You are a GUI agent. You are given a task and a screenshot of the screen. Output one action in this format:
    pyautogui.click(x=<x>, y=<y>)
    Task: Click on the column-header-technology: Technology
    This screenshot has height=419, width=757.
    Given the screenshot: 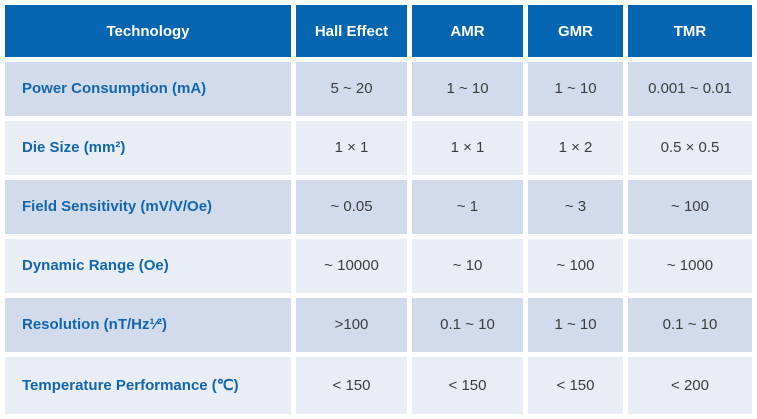 What is the action you would take?
    pyautogui.click(x=148, y=31)
    